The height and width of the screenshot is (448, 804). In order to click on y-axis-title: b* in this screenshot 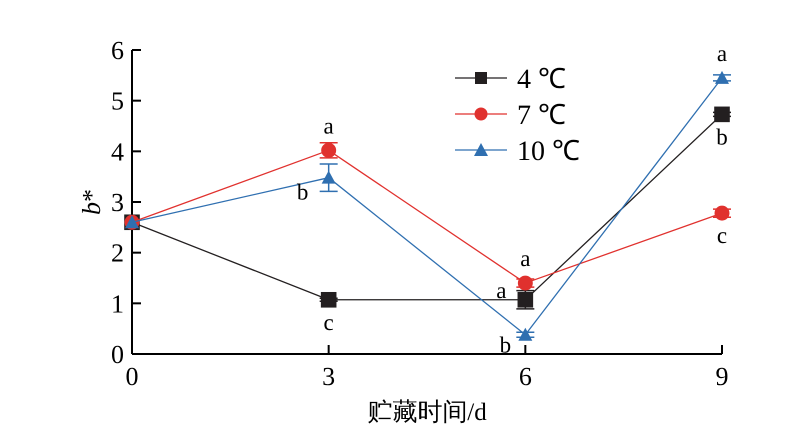, I will do `click(91, 202)`.